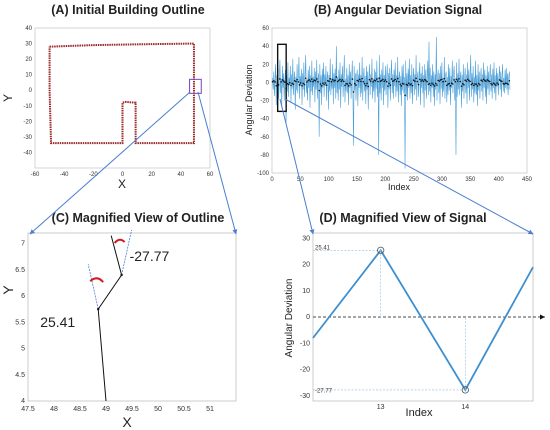 The image size is (550, 430). Describe the element at coordinates (465, 390) in the screenshot. I see `marker-circle` at that location.